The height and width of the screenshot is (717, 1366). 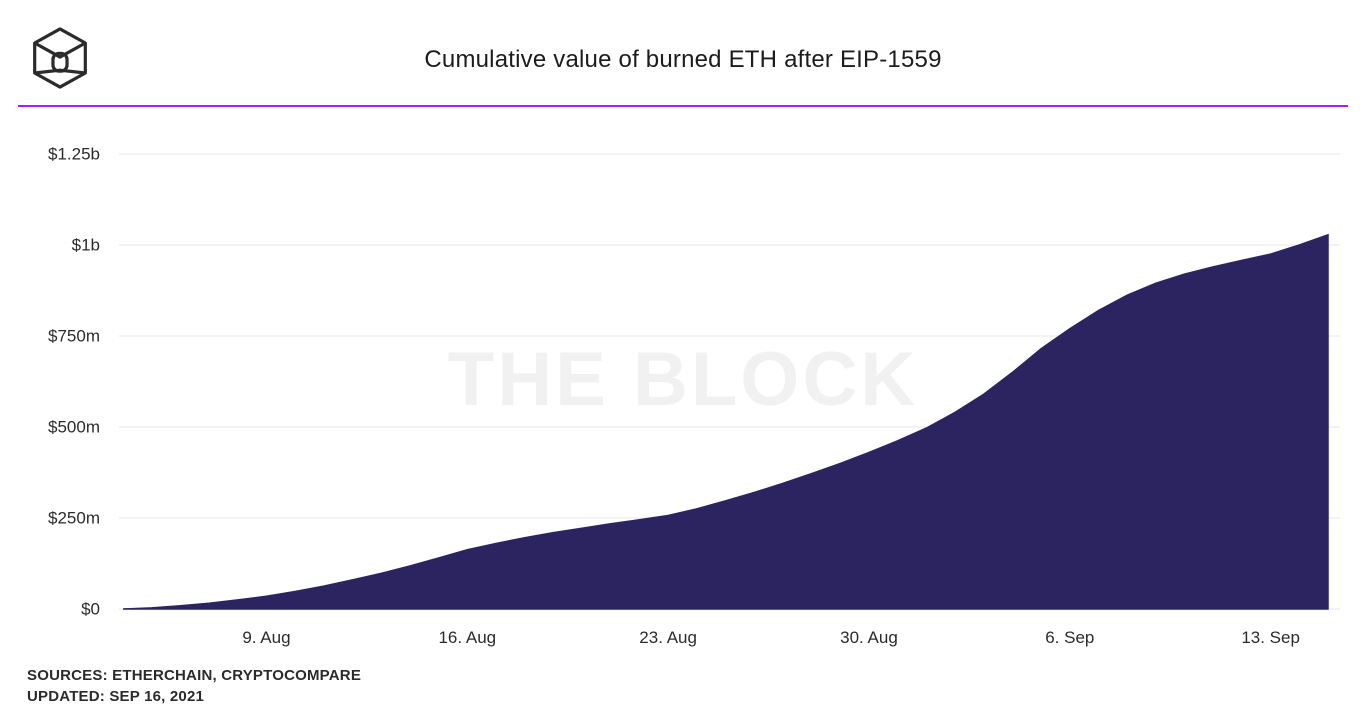 I want to click on x-axis-tick-label: 16. Aug, so click(x=467, y=637).